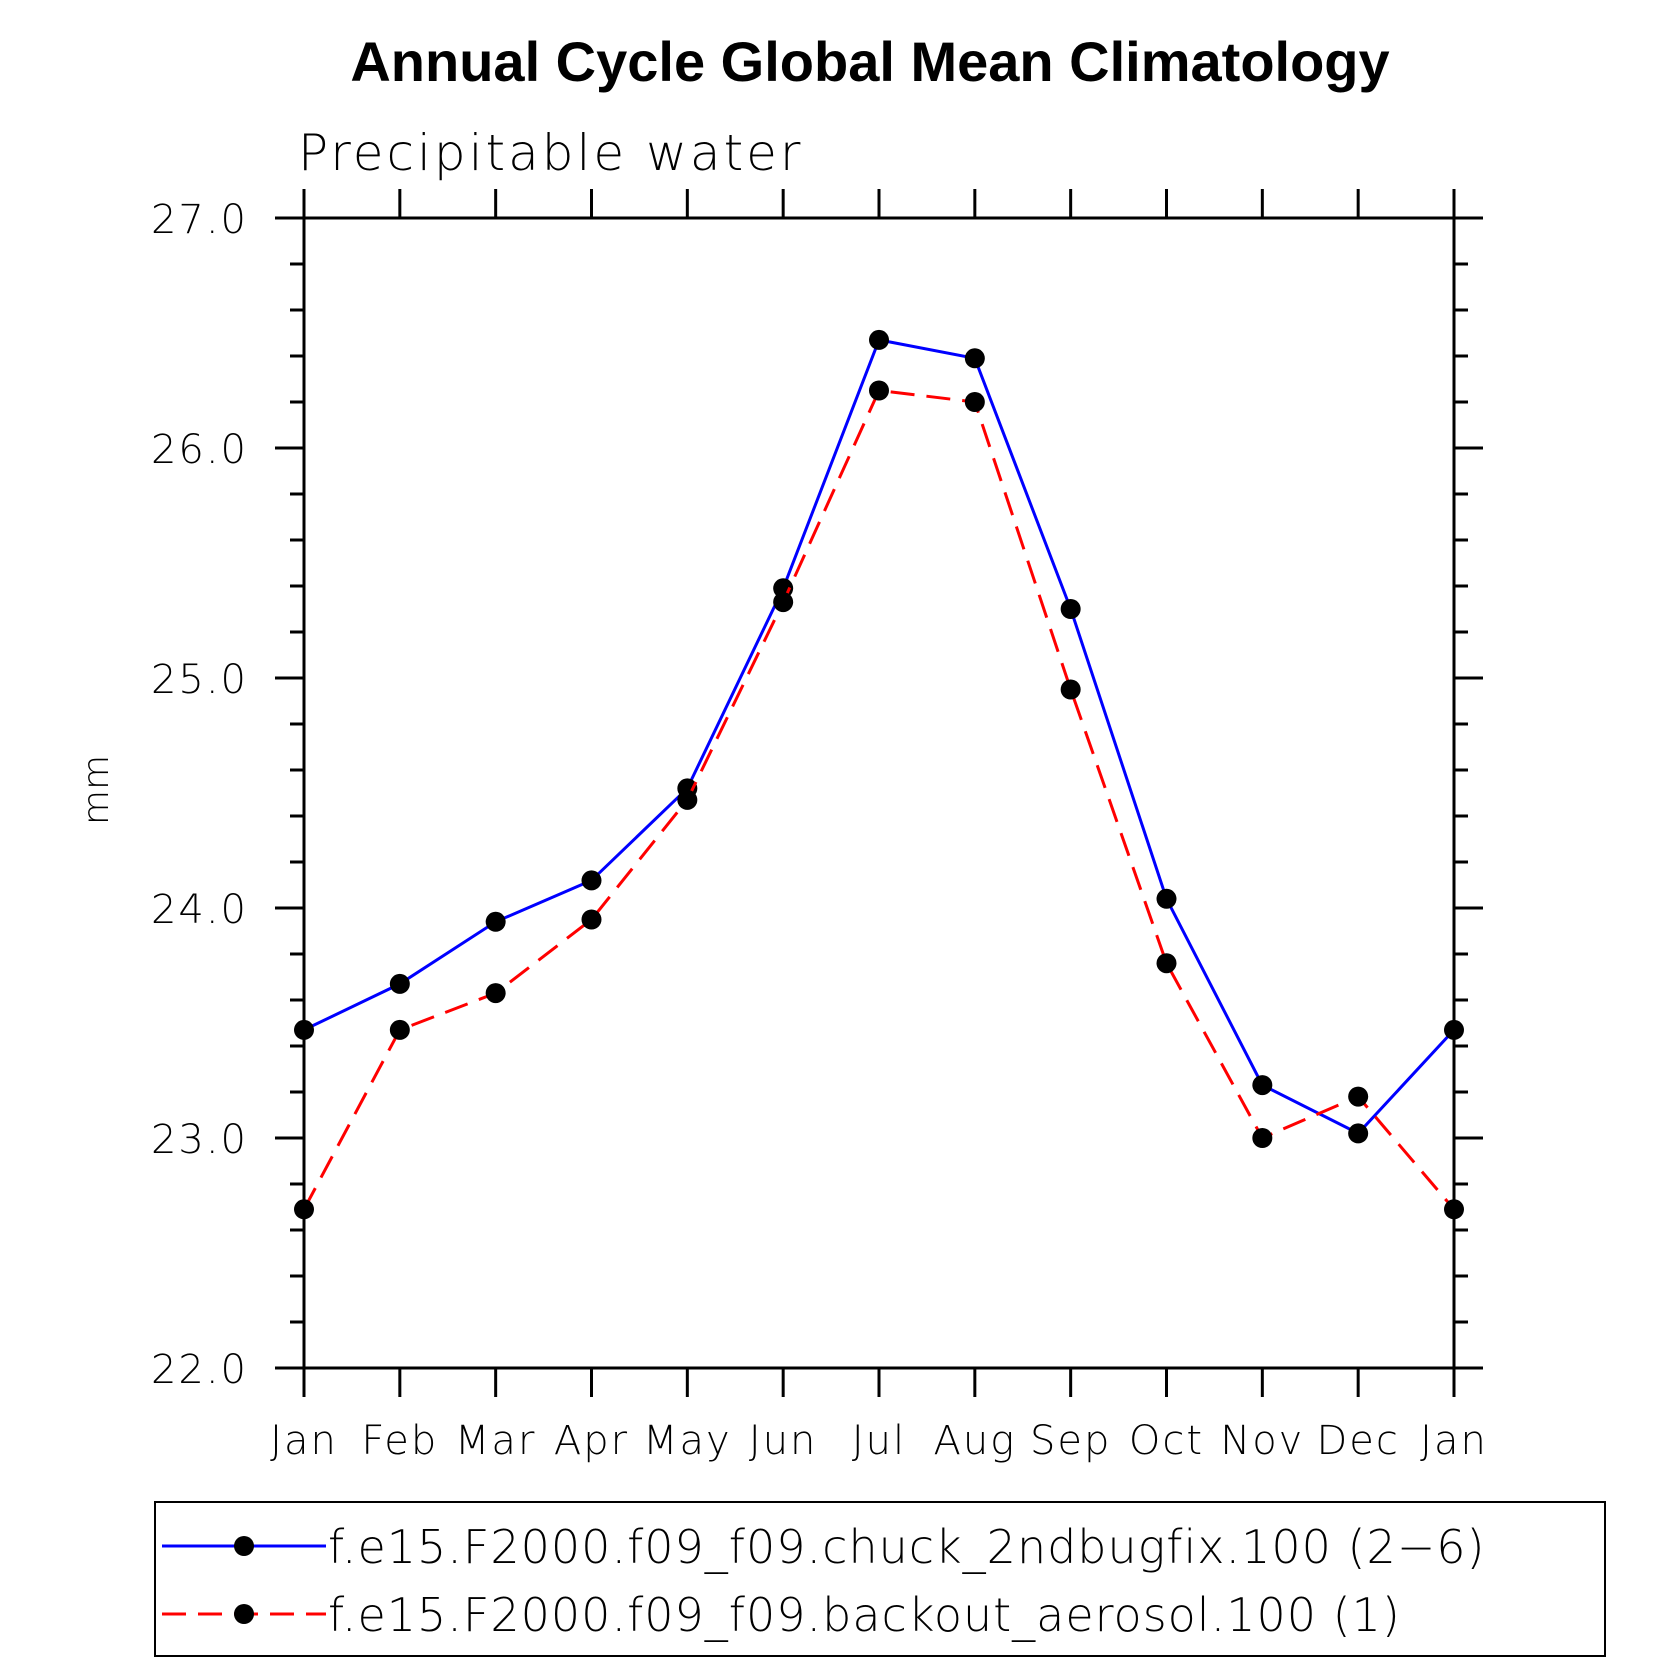  What do you see at coordinates (783, 1441) in the screenshot?
I see `x-tick-label: Jun` at bounding box center [783, 1441].